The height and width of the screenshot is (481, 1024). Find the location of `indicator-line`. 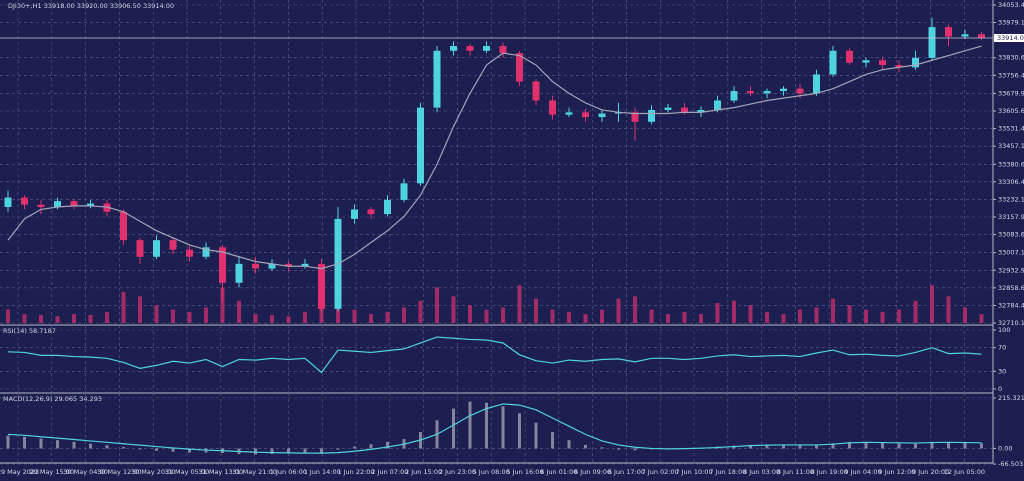

indicator-line is located at coordinates (494, 355).